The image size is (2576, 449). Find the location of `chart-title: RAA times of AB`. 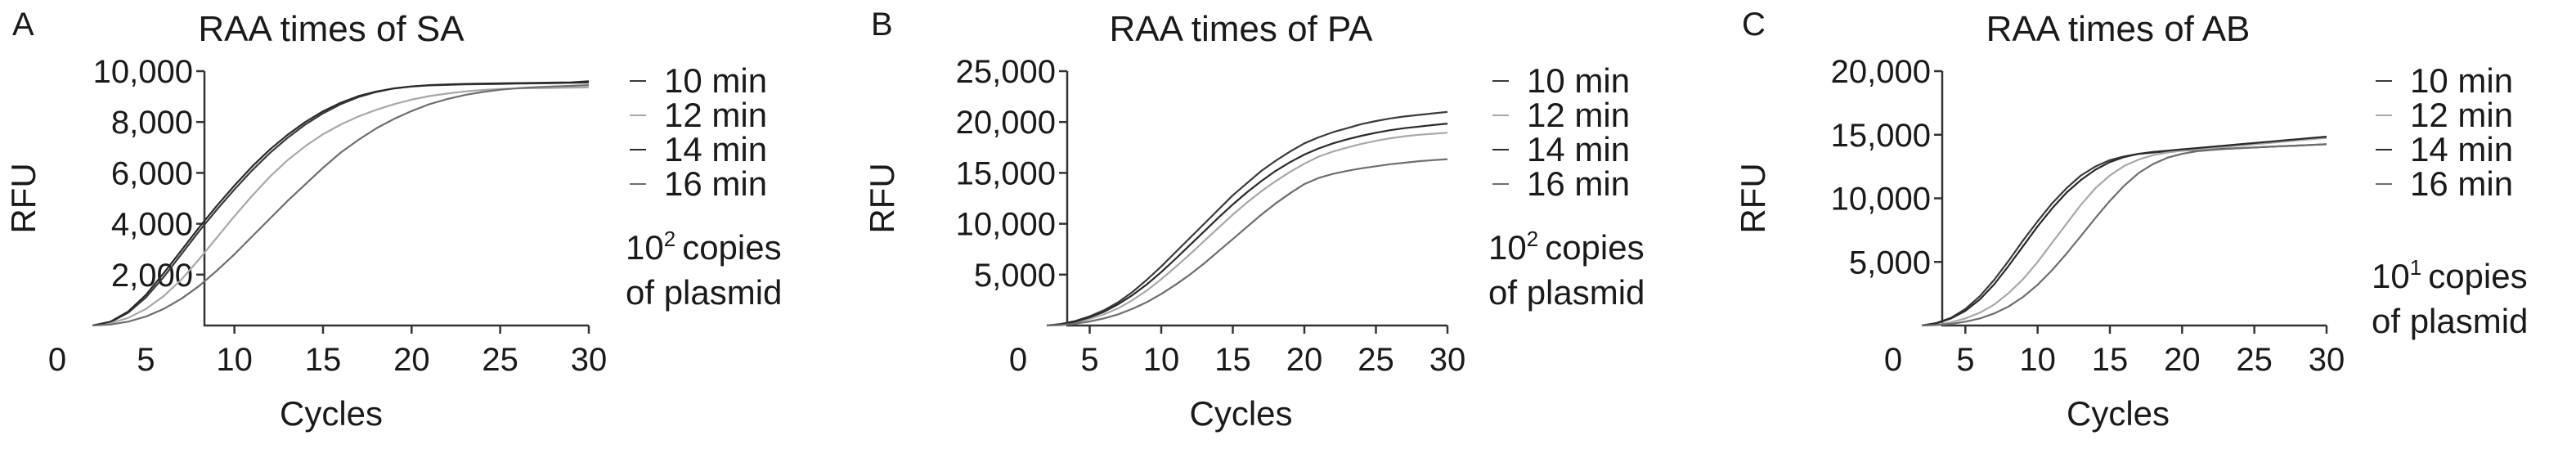

chart-title: RAA times of AB is located at coordinates (2119, 29).